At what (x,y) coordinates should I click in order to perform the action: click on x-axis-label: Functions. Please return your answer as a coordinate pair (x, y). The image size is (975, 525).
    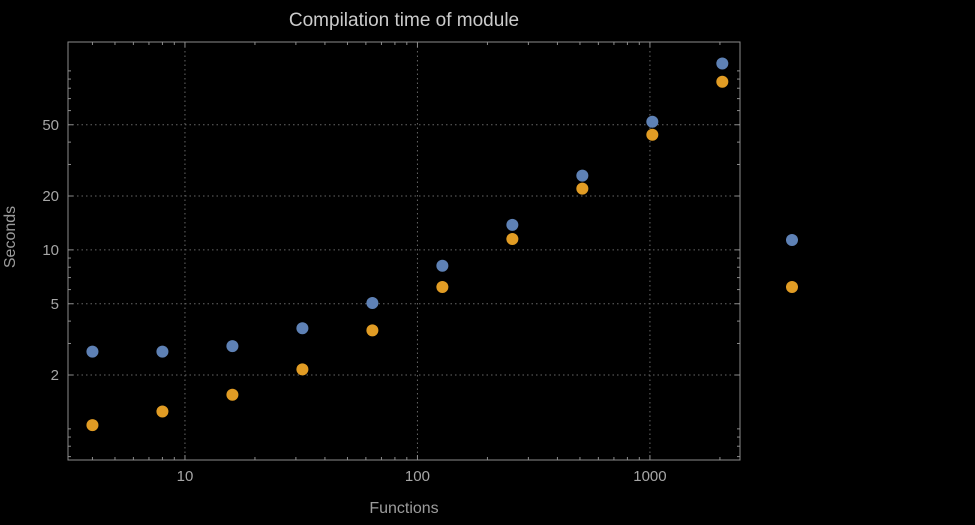
    Looking at the image, I should click on (403, 508).